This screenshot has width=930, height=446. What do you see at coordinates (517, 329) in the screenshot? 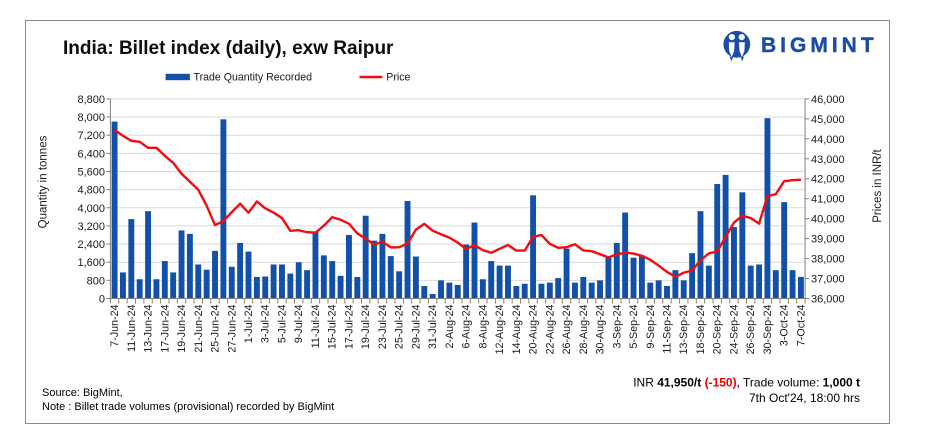
I see `svg-text: 14-Aug-24` at bounding box center [517, 329].